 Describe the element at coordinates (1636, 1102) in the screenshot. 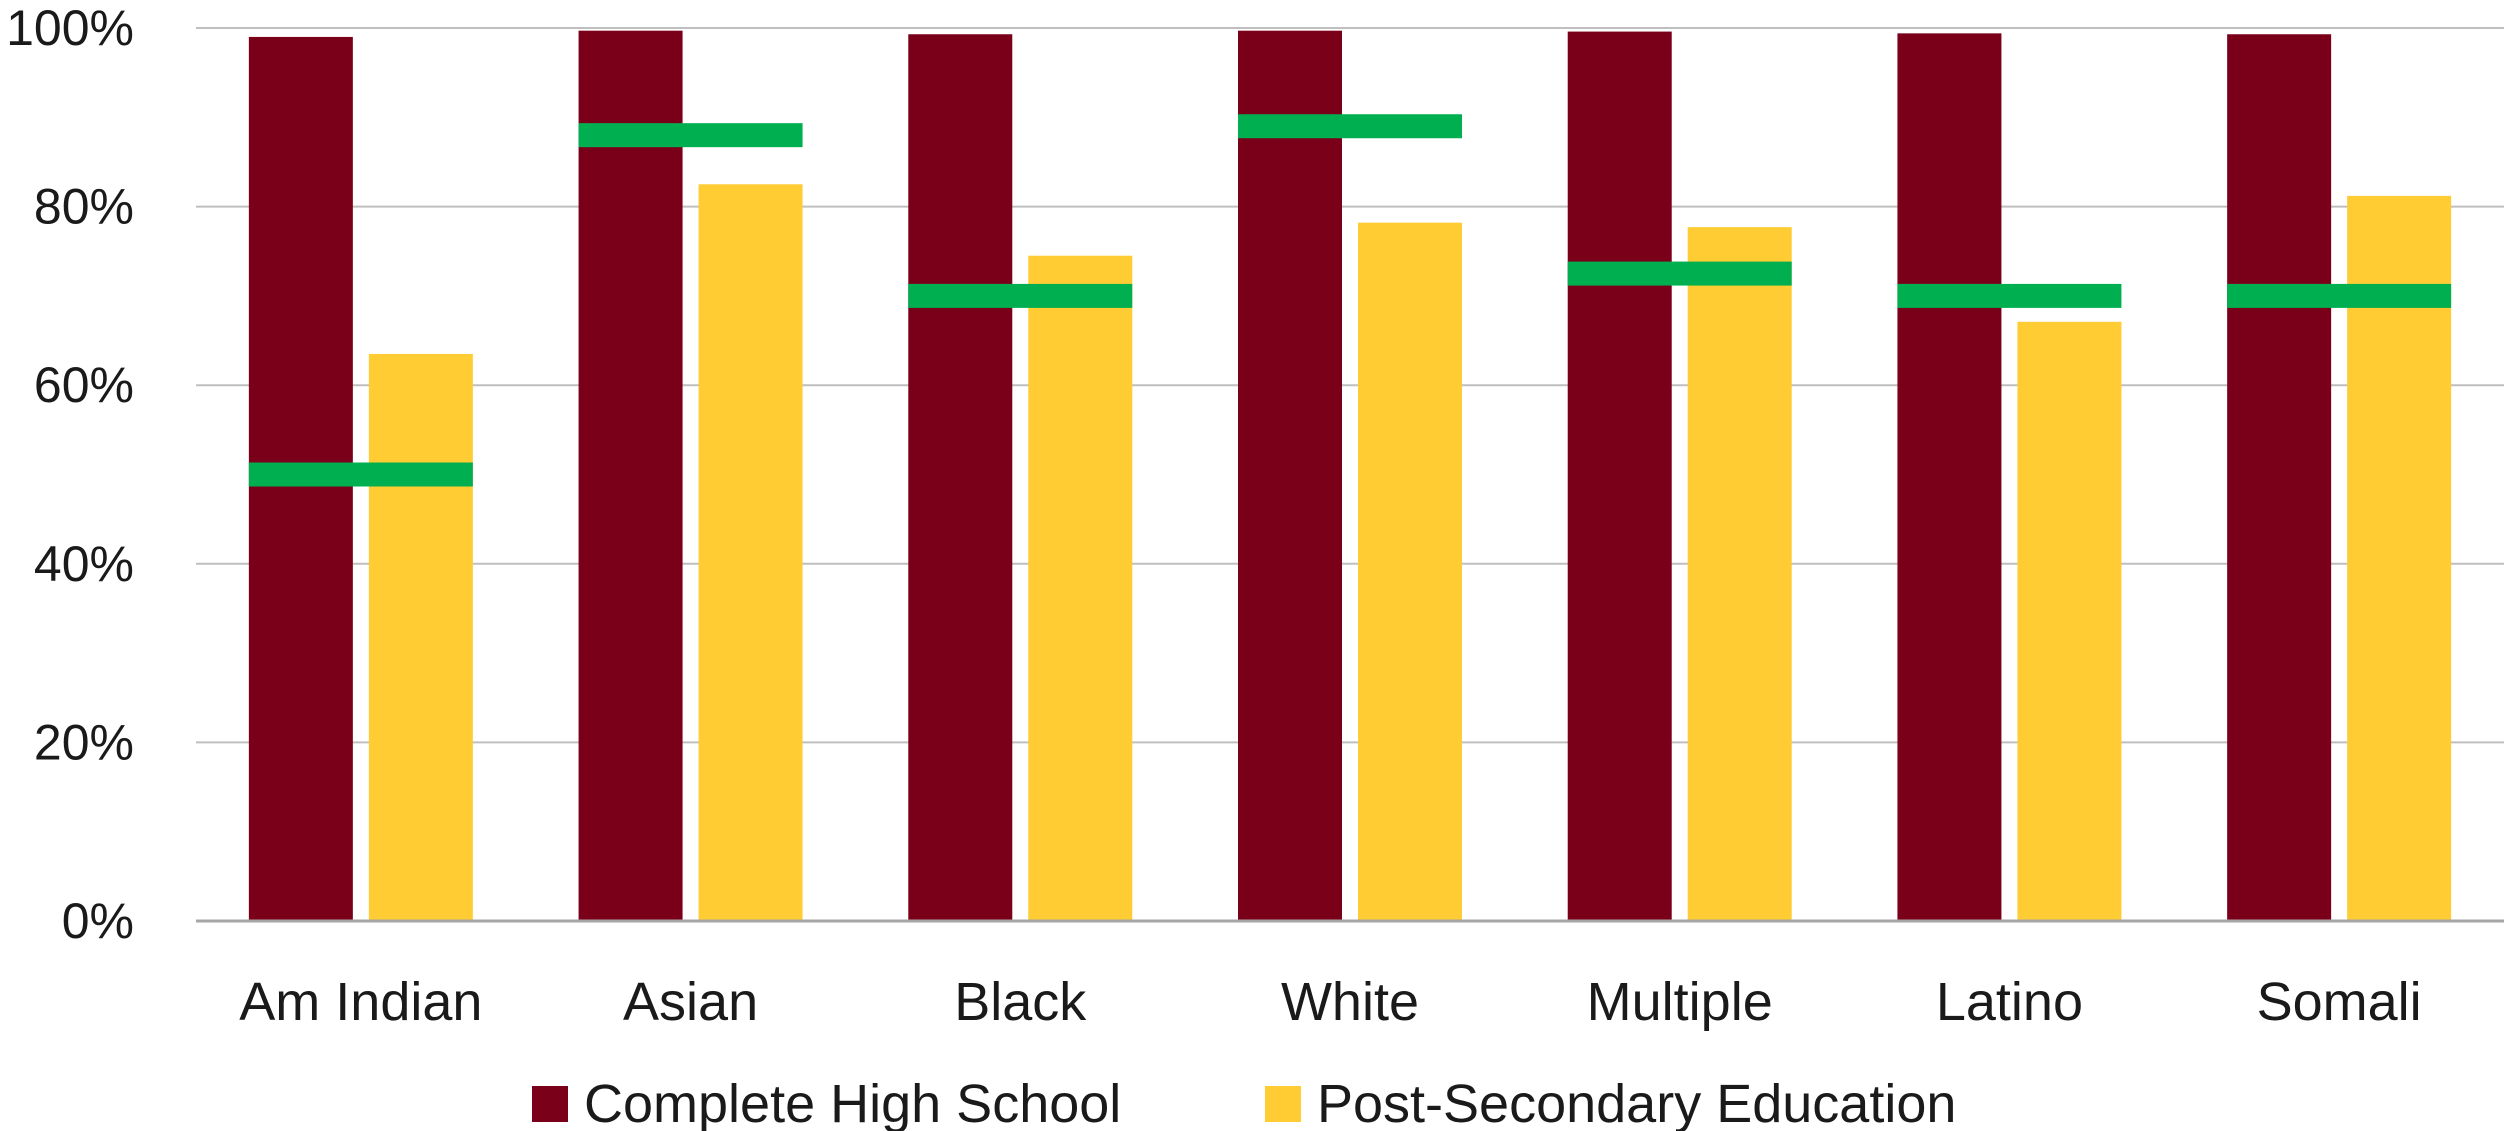

I see `legend-label-post-secondary-education: Post-Secondary Education` at that location.